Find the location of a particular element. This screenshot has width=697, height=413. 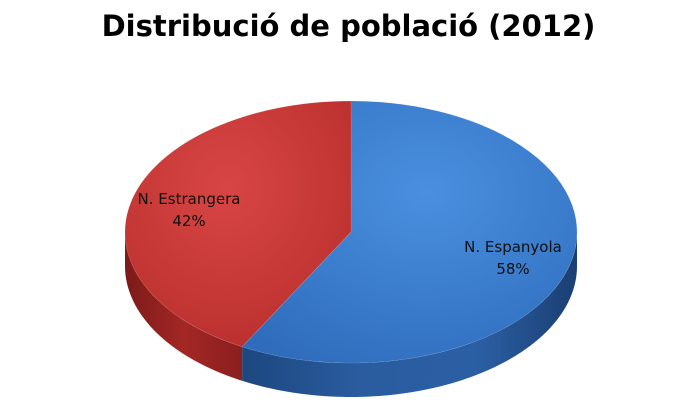

chart-title: Distribució de població (2012) is located at coordinates (348, 26).